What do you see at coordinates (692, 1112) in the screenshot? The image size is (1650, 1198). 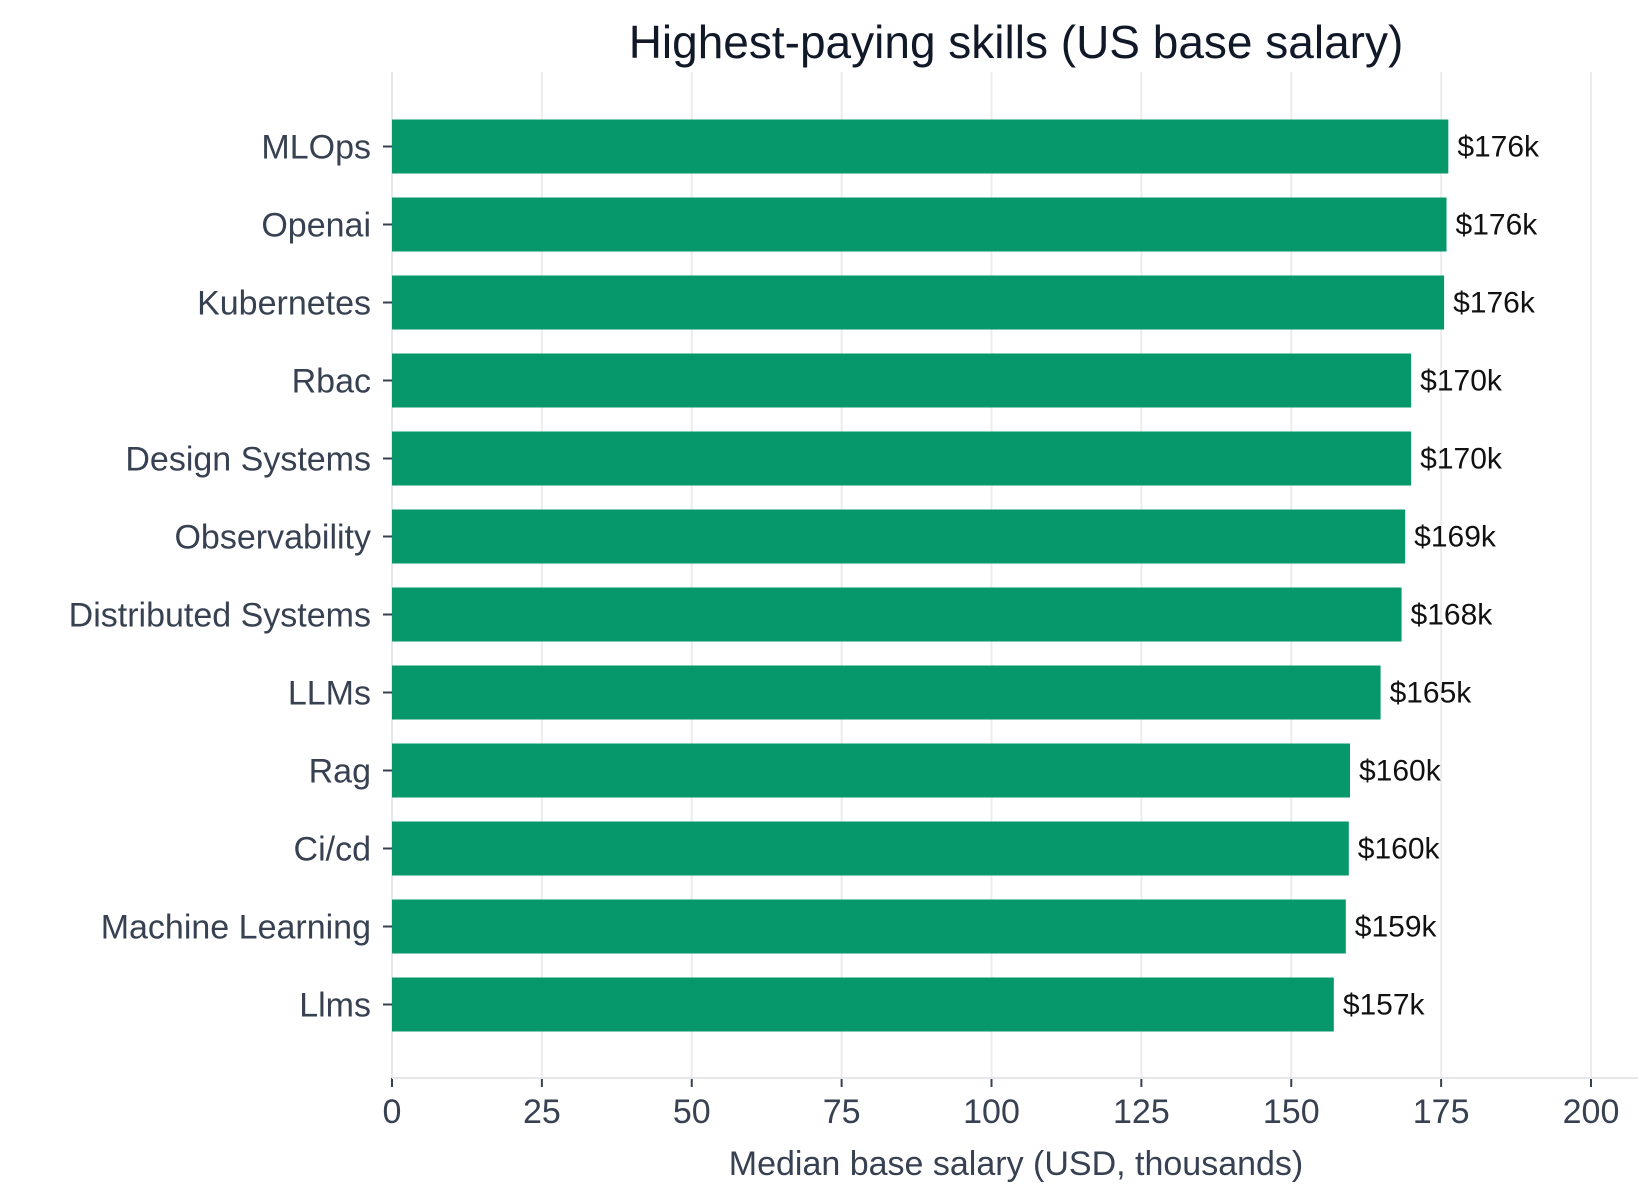 I see `x-tick-label: 50` at bounding box center [692, 1112].